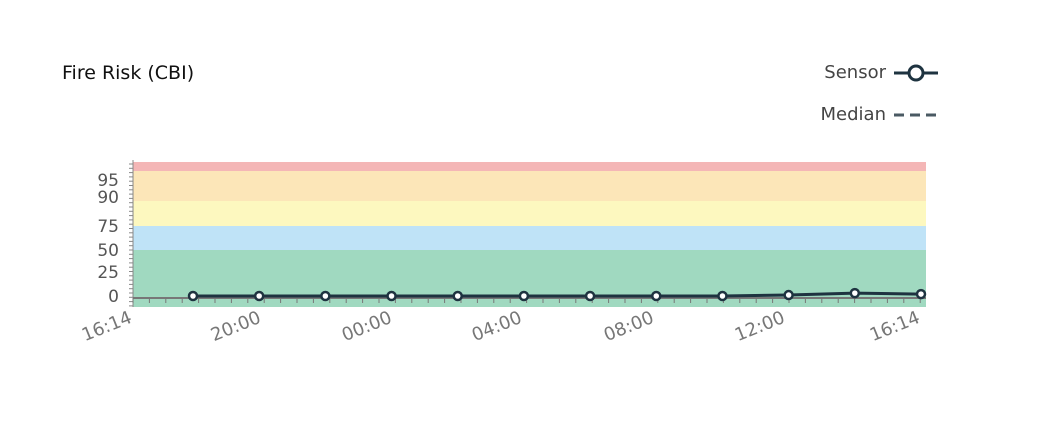  Describe the element at coordinates (108, 198) in the screenshot. I see `y-tick-label: 90` at that location.